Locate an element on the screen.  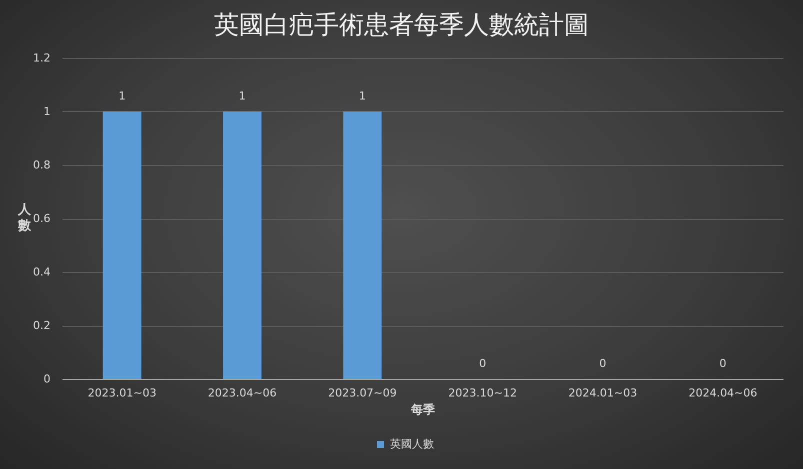
x-tick-label: 2024.04~06 is located at coordinates (723, 393).